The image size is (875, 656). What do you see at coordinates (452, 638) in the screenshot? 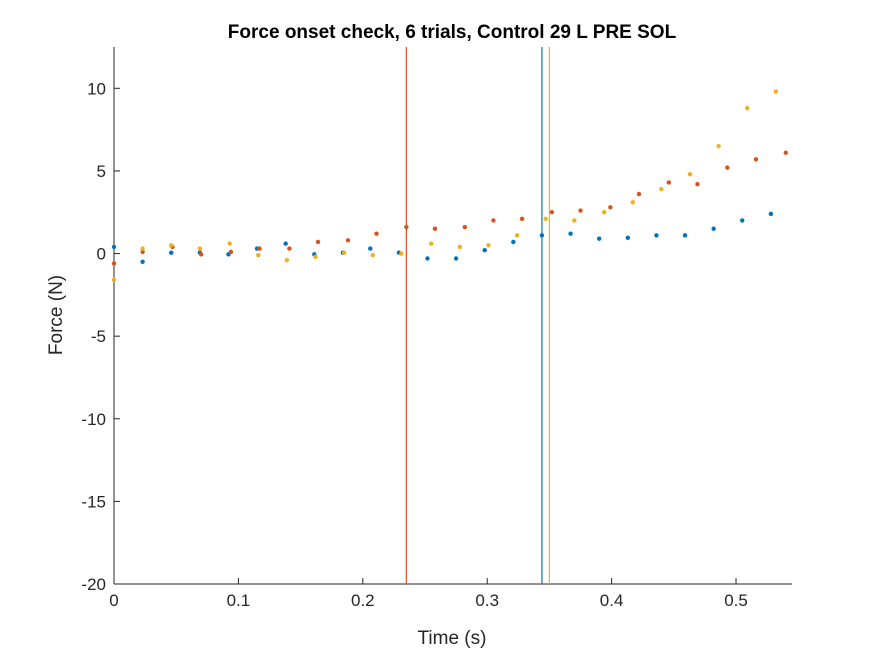
I see `x-axis-label: Time (s)` at bounding box center [452, 638].